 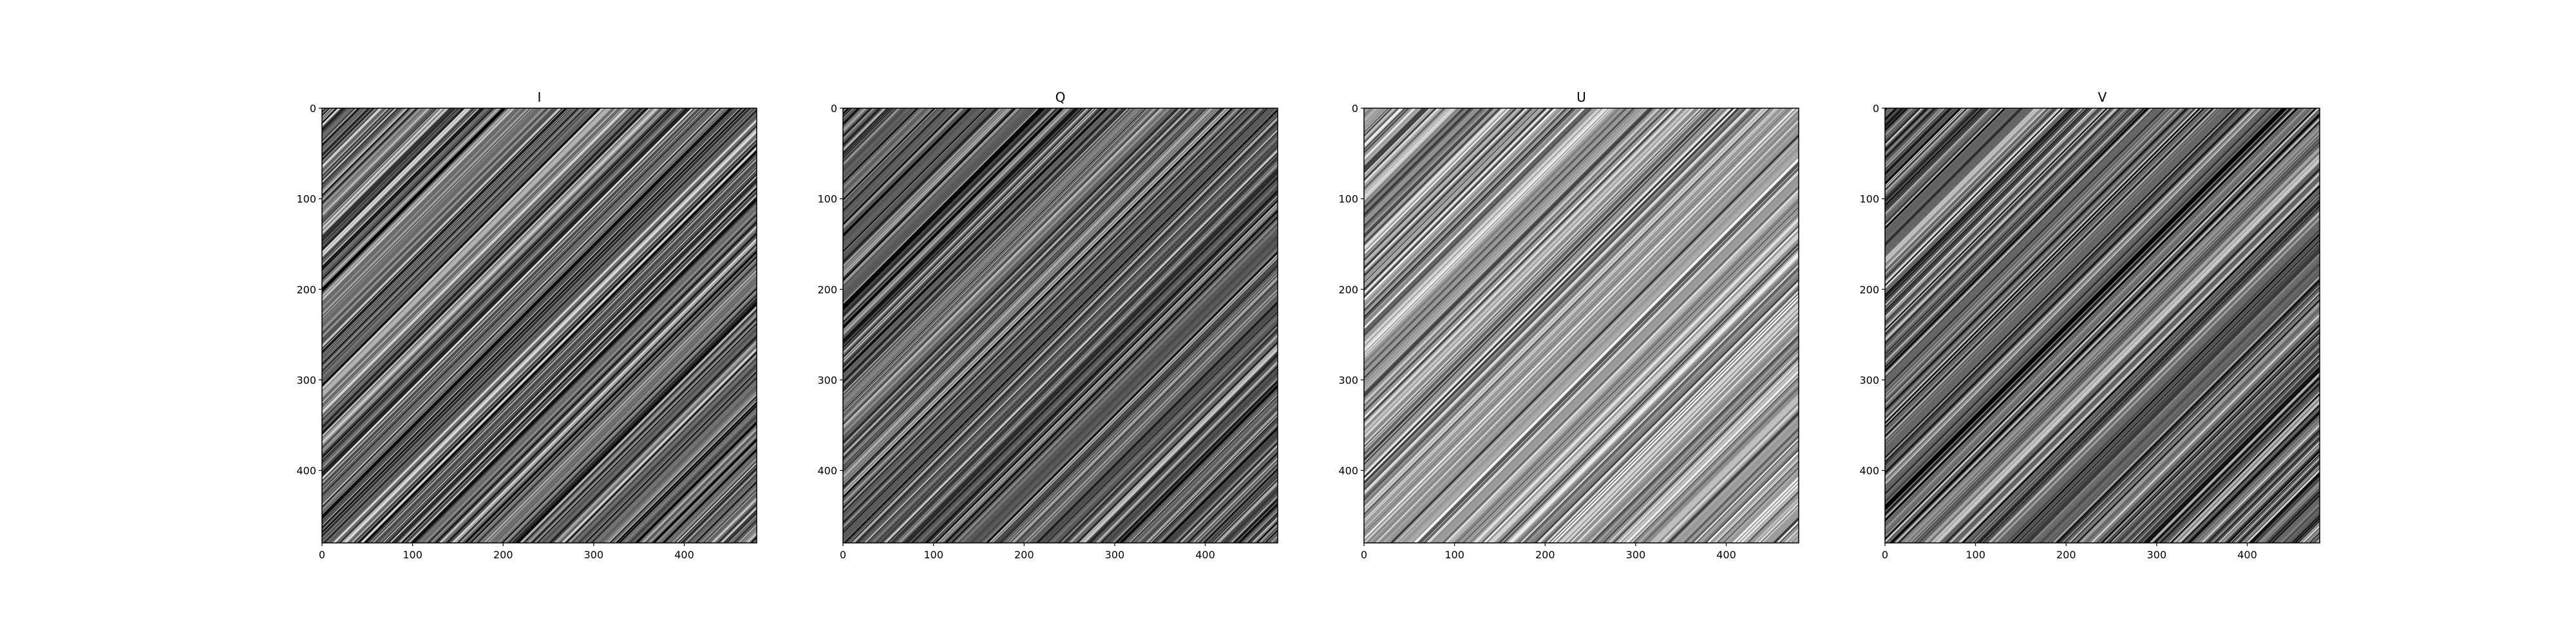 I want to click on x-tick-label: 200, so click(x=1545, y=555).